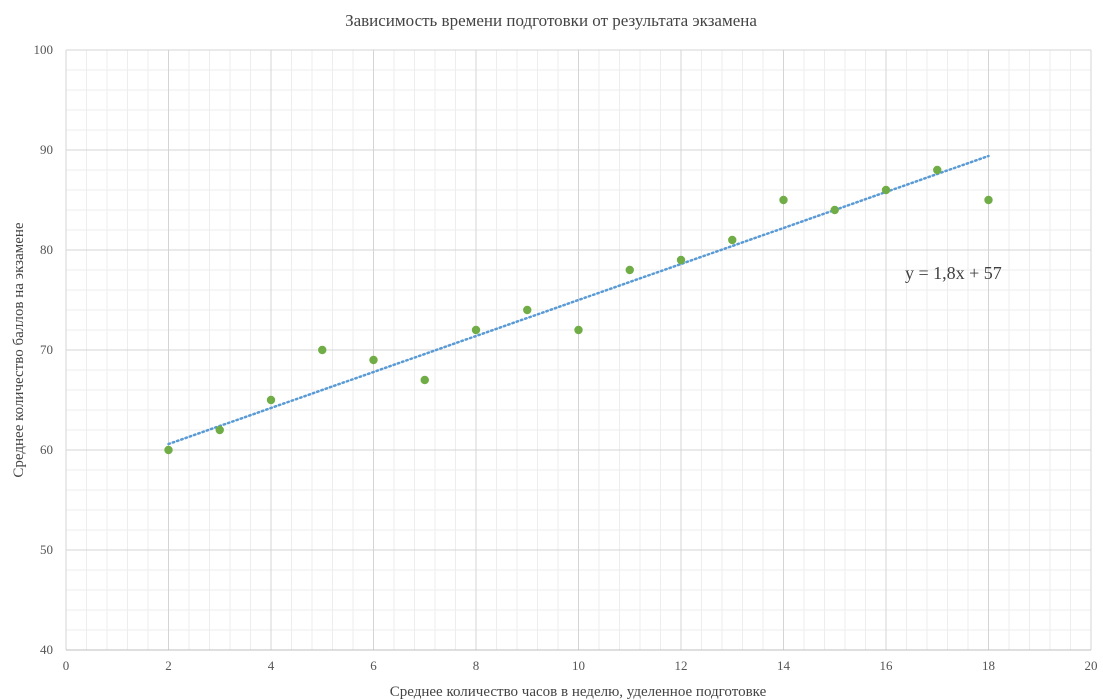 The image size is (1103, 700). I want to click on trendline-equation: y = 1,8x + 57, so click(953, 273).